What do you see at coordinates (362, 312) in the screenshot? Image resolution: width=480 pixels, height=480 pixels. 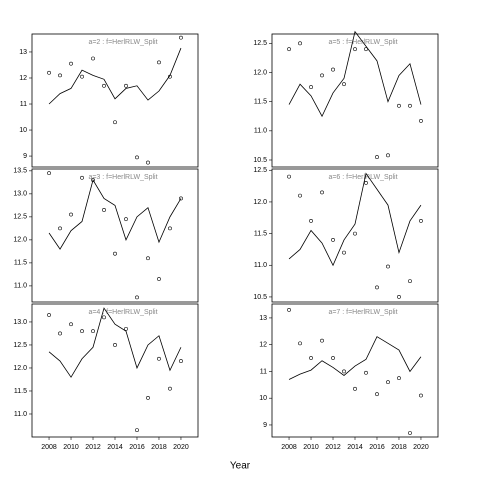 I see `panel-title: a=7 : f=HerlRLW_Split` at bounding box center [362, 312].